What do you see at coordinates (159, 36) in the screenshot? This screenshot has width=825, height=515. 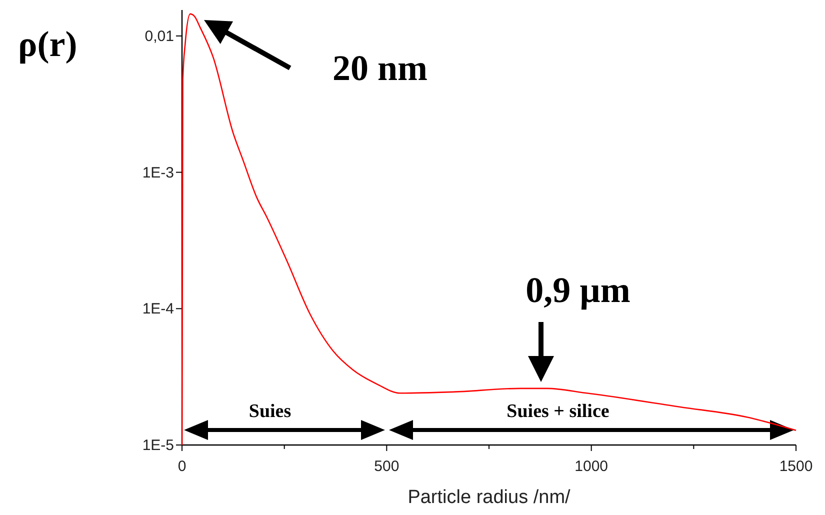 I see `y-tick-label: 0,01` at bounding box center [159, 36].